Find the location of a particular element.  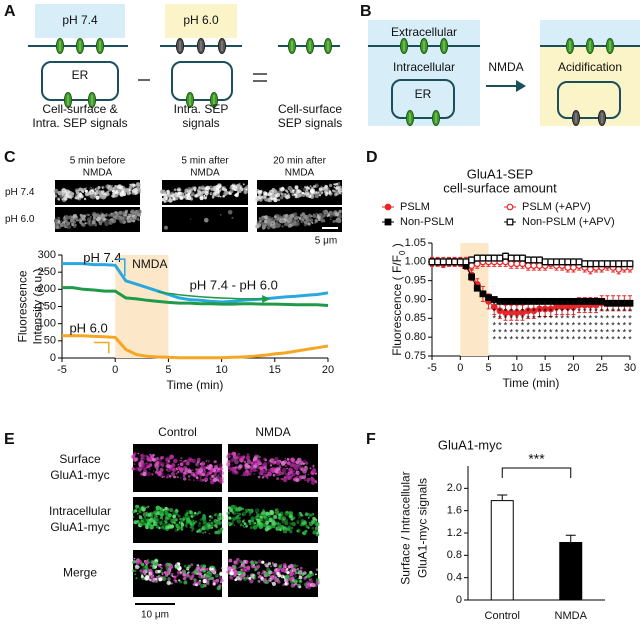

series-label: pH 7.4 is located at coordinates (102, 257).